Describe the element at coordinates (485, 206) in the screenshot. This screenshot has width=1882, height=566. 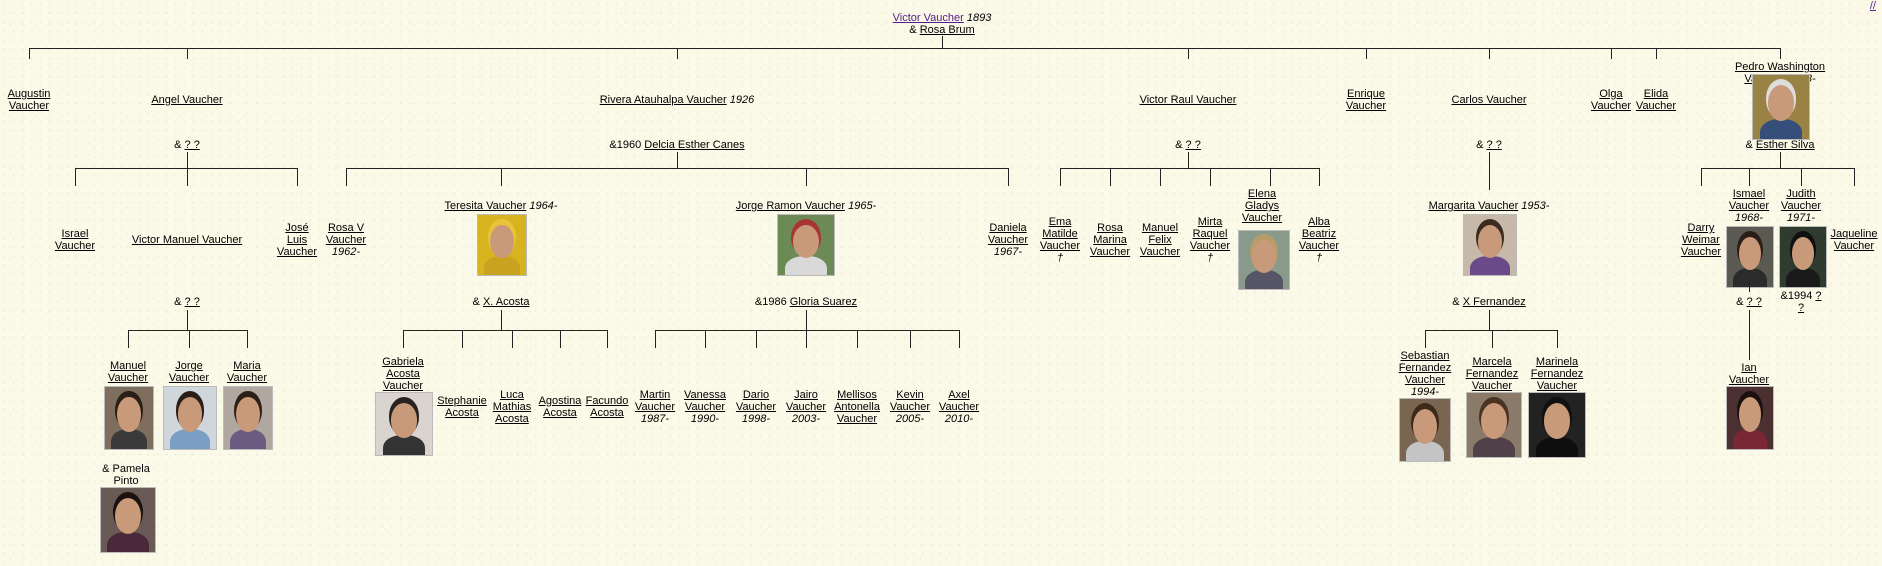
I see `person-name-link: Teresita Vaucher` at that location.